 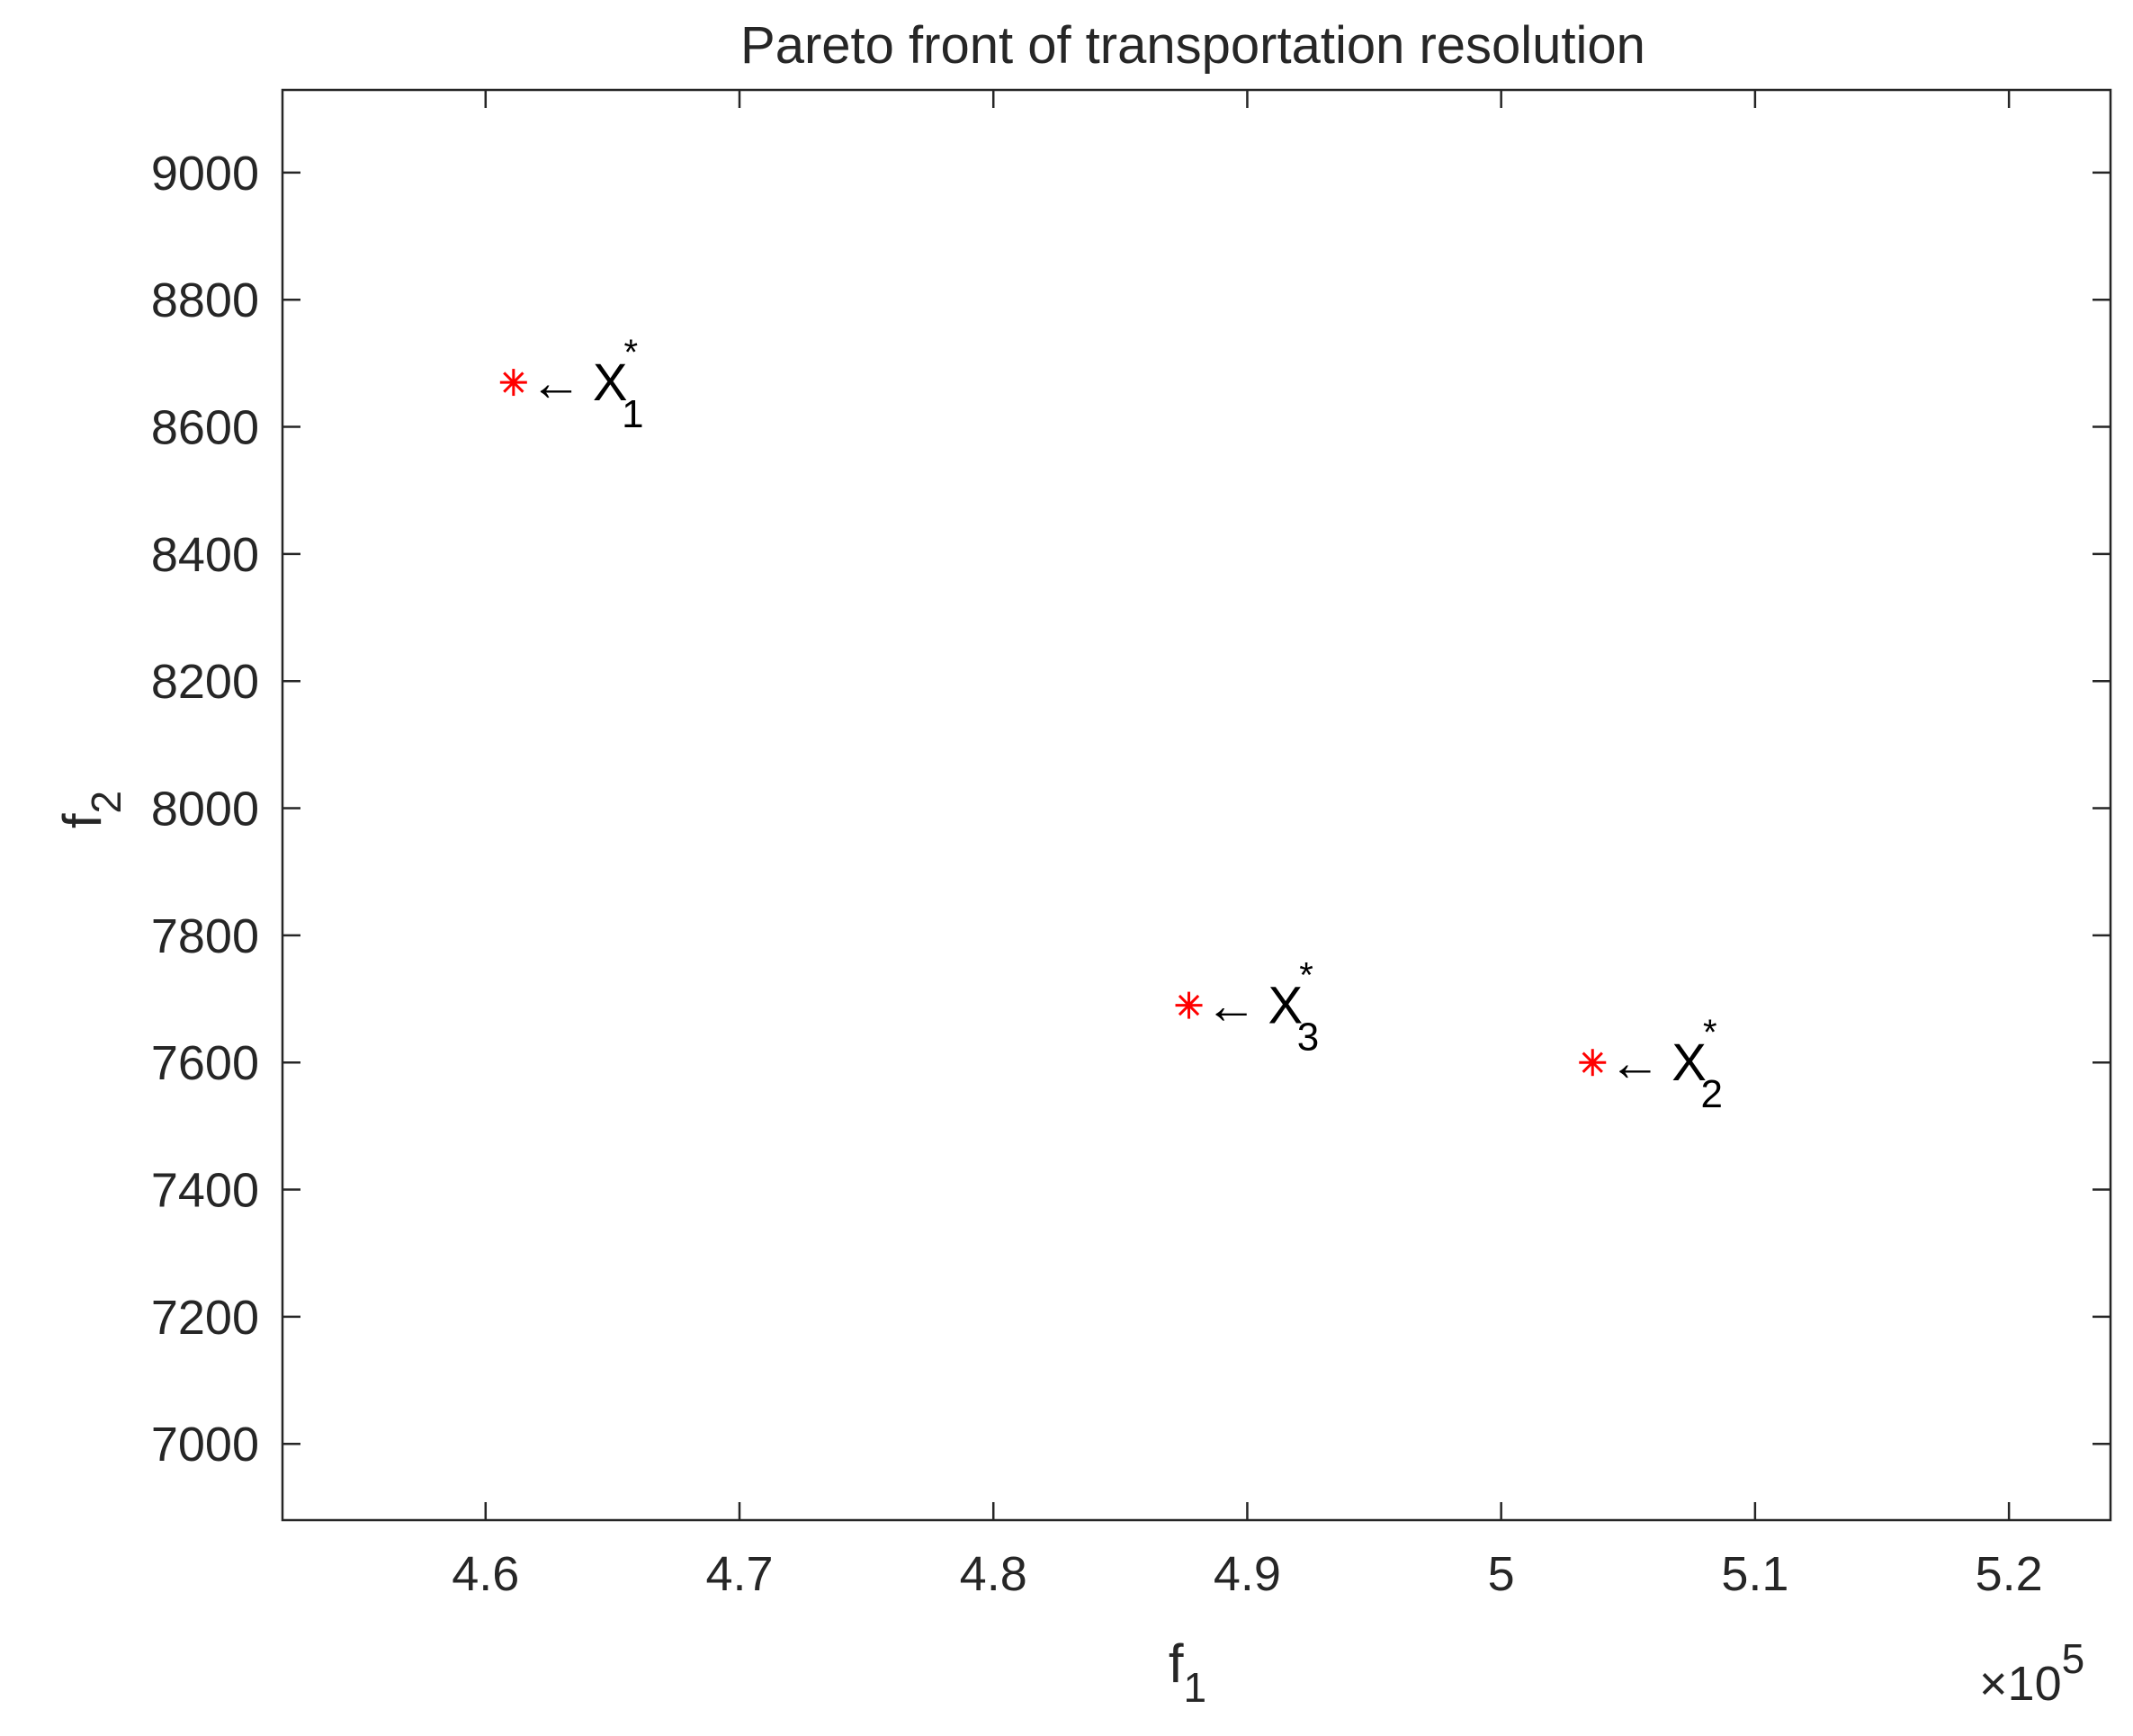 What do you see at coordinates (205, 1318) in the screenshot?
I see `y-tick-label: 7200` at bounding box center [205, 1318].